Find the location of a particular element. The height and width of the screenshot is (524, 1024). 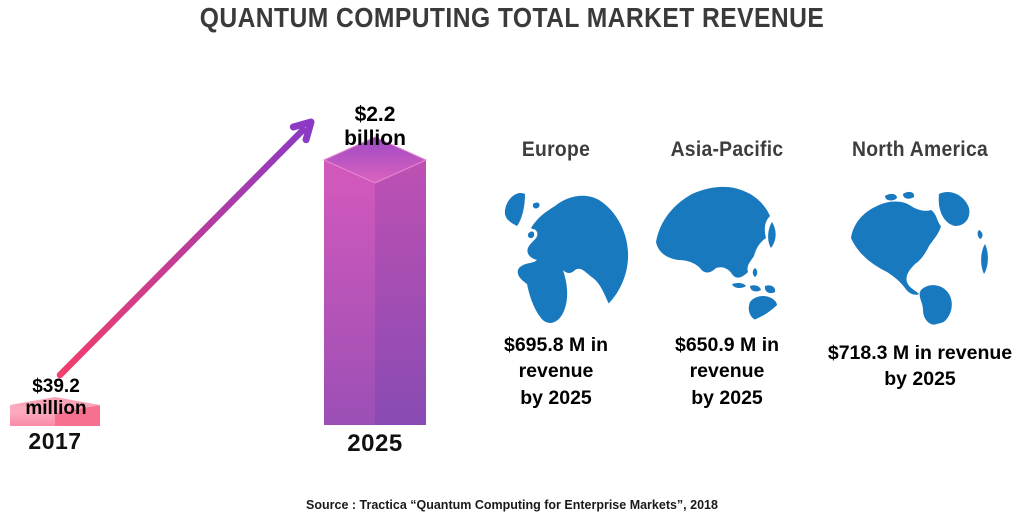

globe-europe-icon is located at coordinates (566, 257).